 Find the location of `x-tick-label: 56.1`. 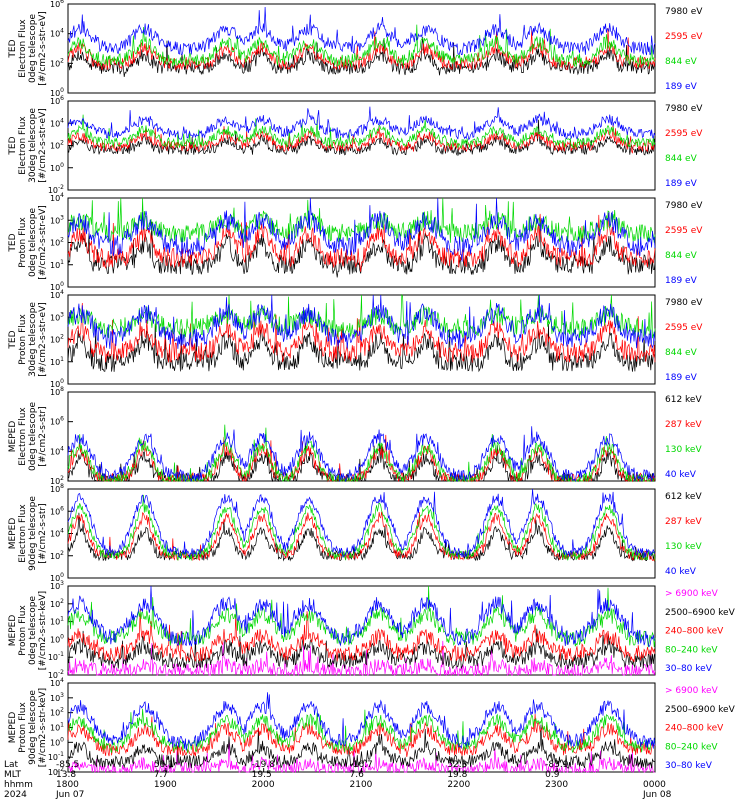

x-tick-label: 56.1 is located at coordinates (164, 765).